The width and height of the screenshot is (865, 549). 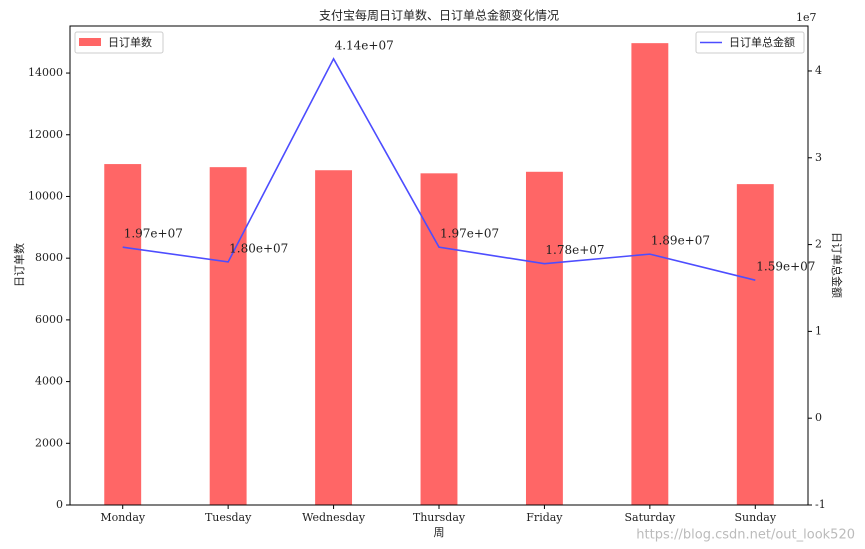 What do you see at coordinates (818, 157) in the screenshot?
I see `y2-tick-label: 3` at bounding box center [818, 157].